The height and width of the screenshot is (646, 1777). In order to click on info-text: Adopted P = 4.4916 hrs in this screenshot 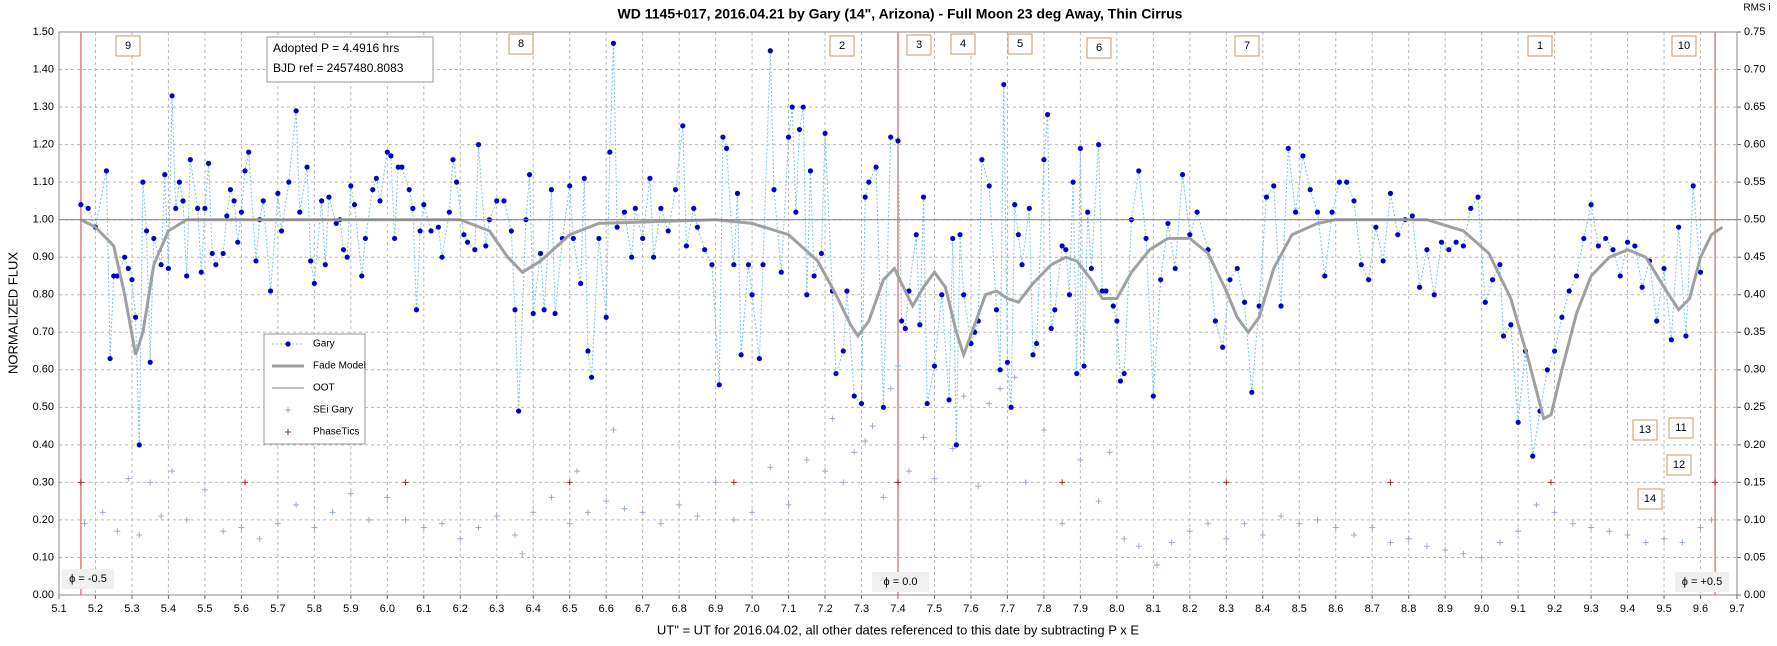, I will do `click(336, 48)`.